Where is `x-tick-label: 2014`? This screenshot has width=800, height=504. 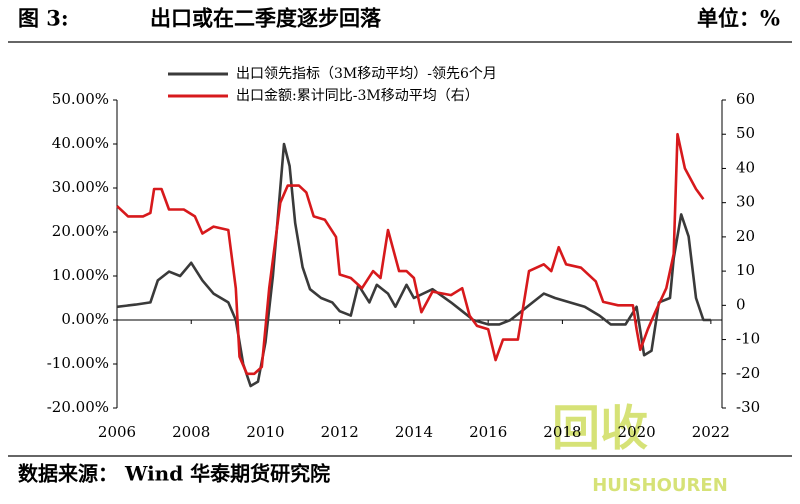
x-tick-label: 2014 is located at coordinates (414, 432).